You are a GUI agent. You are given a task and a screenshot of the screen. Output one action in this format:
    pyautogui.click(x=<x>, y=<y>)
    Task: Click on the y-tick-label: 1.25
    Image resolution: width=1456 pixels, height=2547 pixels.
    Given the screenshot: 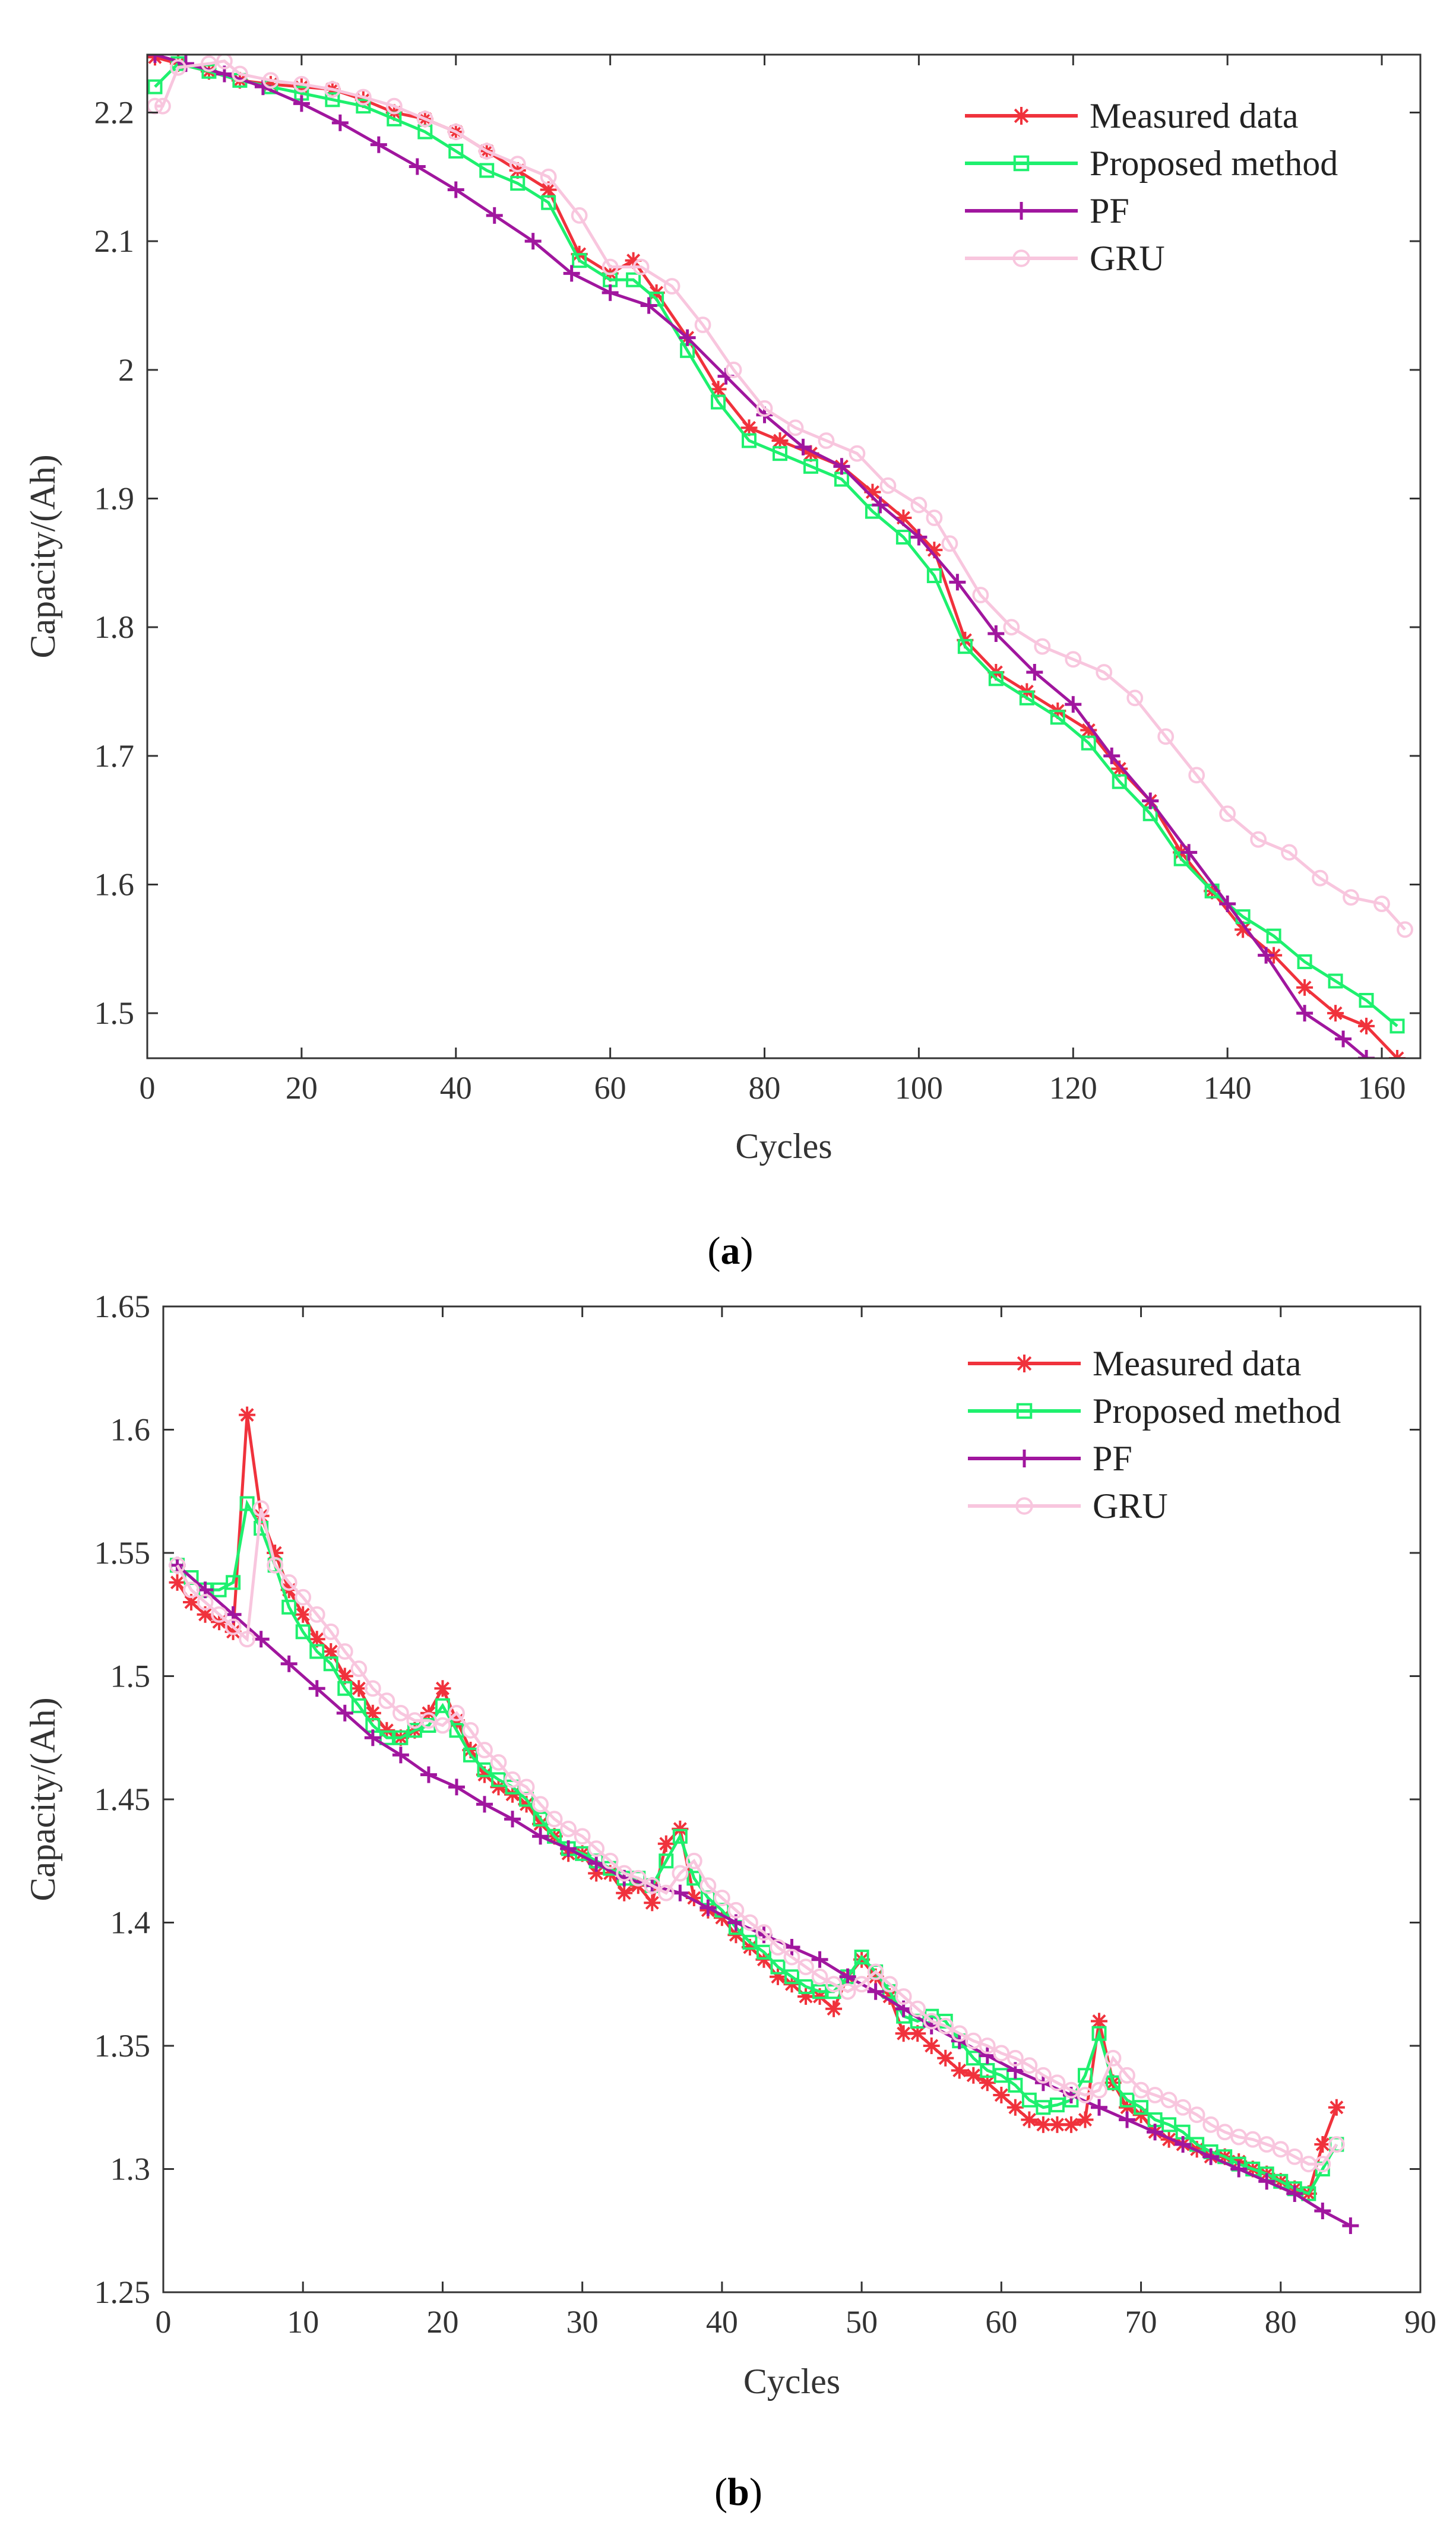 What is the action you would take?
    pyautogui.click(x=123, y=2292)
    